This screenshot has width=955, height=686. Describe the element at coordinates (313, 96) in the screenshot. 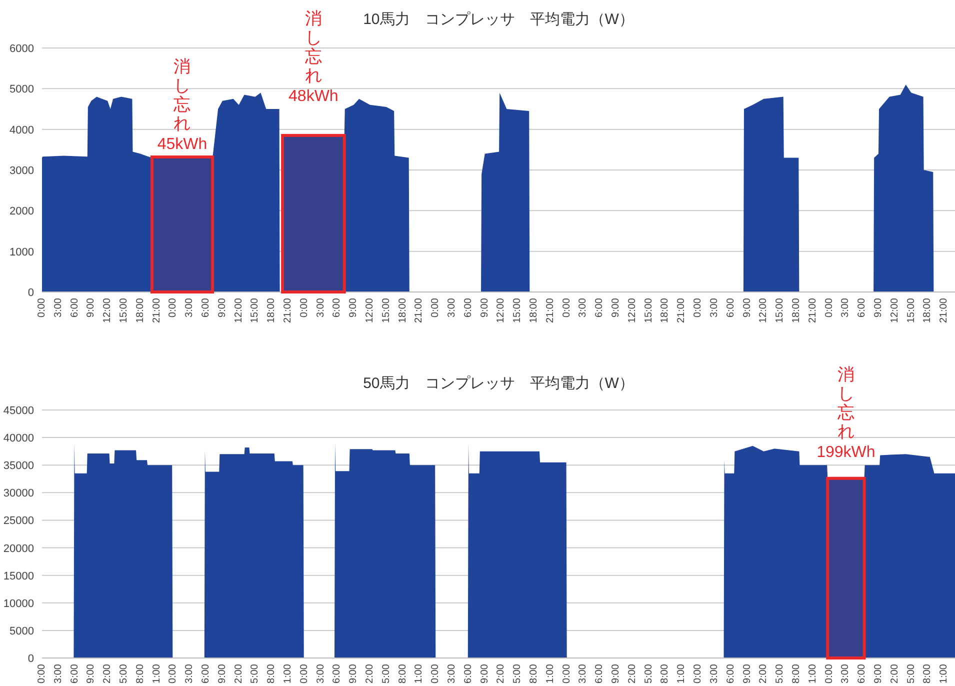

I see `band-label: 48kWh` at that location.